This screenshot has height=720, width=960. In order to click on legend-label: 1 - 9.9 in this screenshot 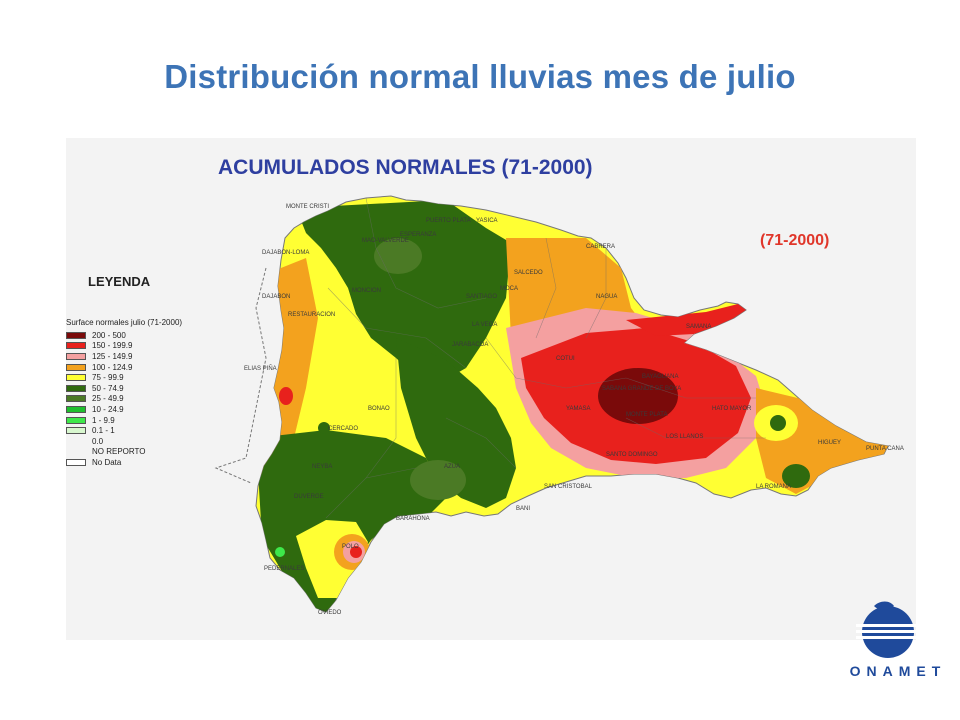, I will do `click(103, 420)`.